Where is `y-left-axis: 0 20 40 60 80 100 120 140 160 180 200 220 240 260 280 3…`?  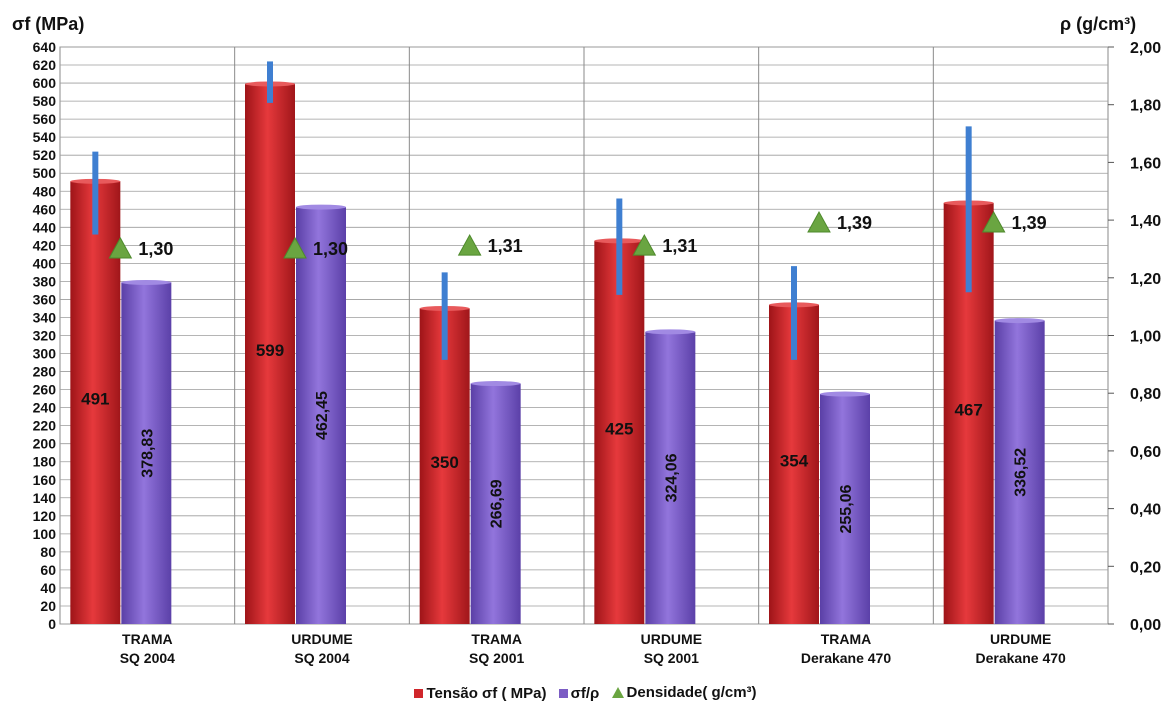
y-left-axis: 0 20 40 60 80 100 120 140 160 180 200 220 240 260 280 3… is located at coordinates (45, 335).